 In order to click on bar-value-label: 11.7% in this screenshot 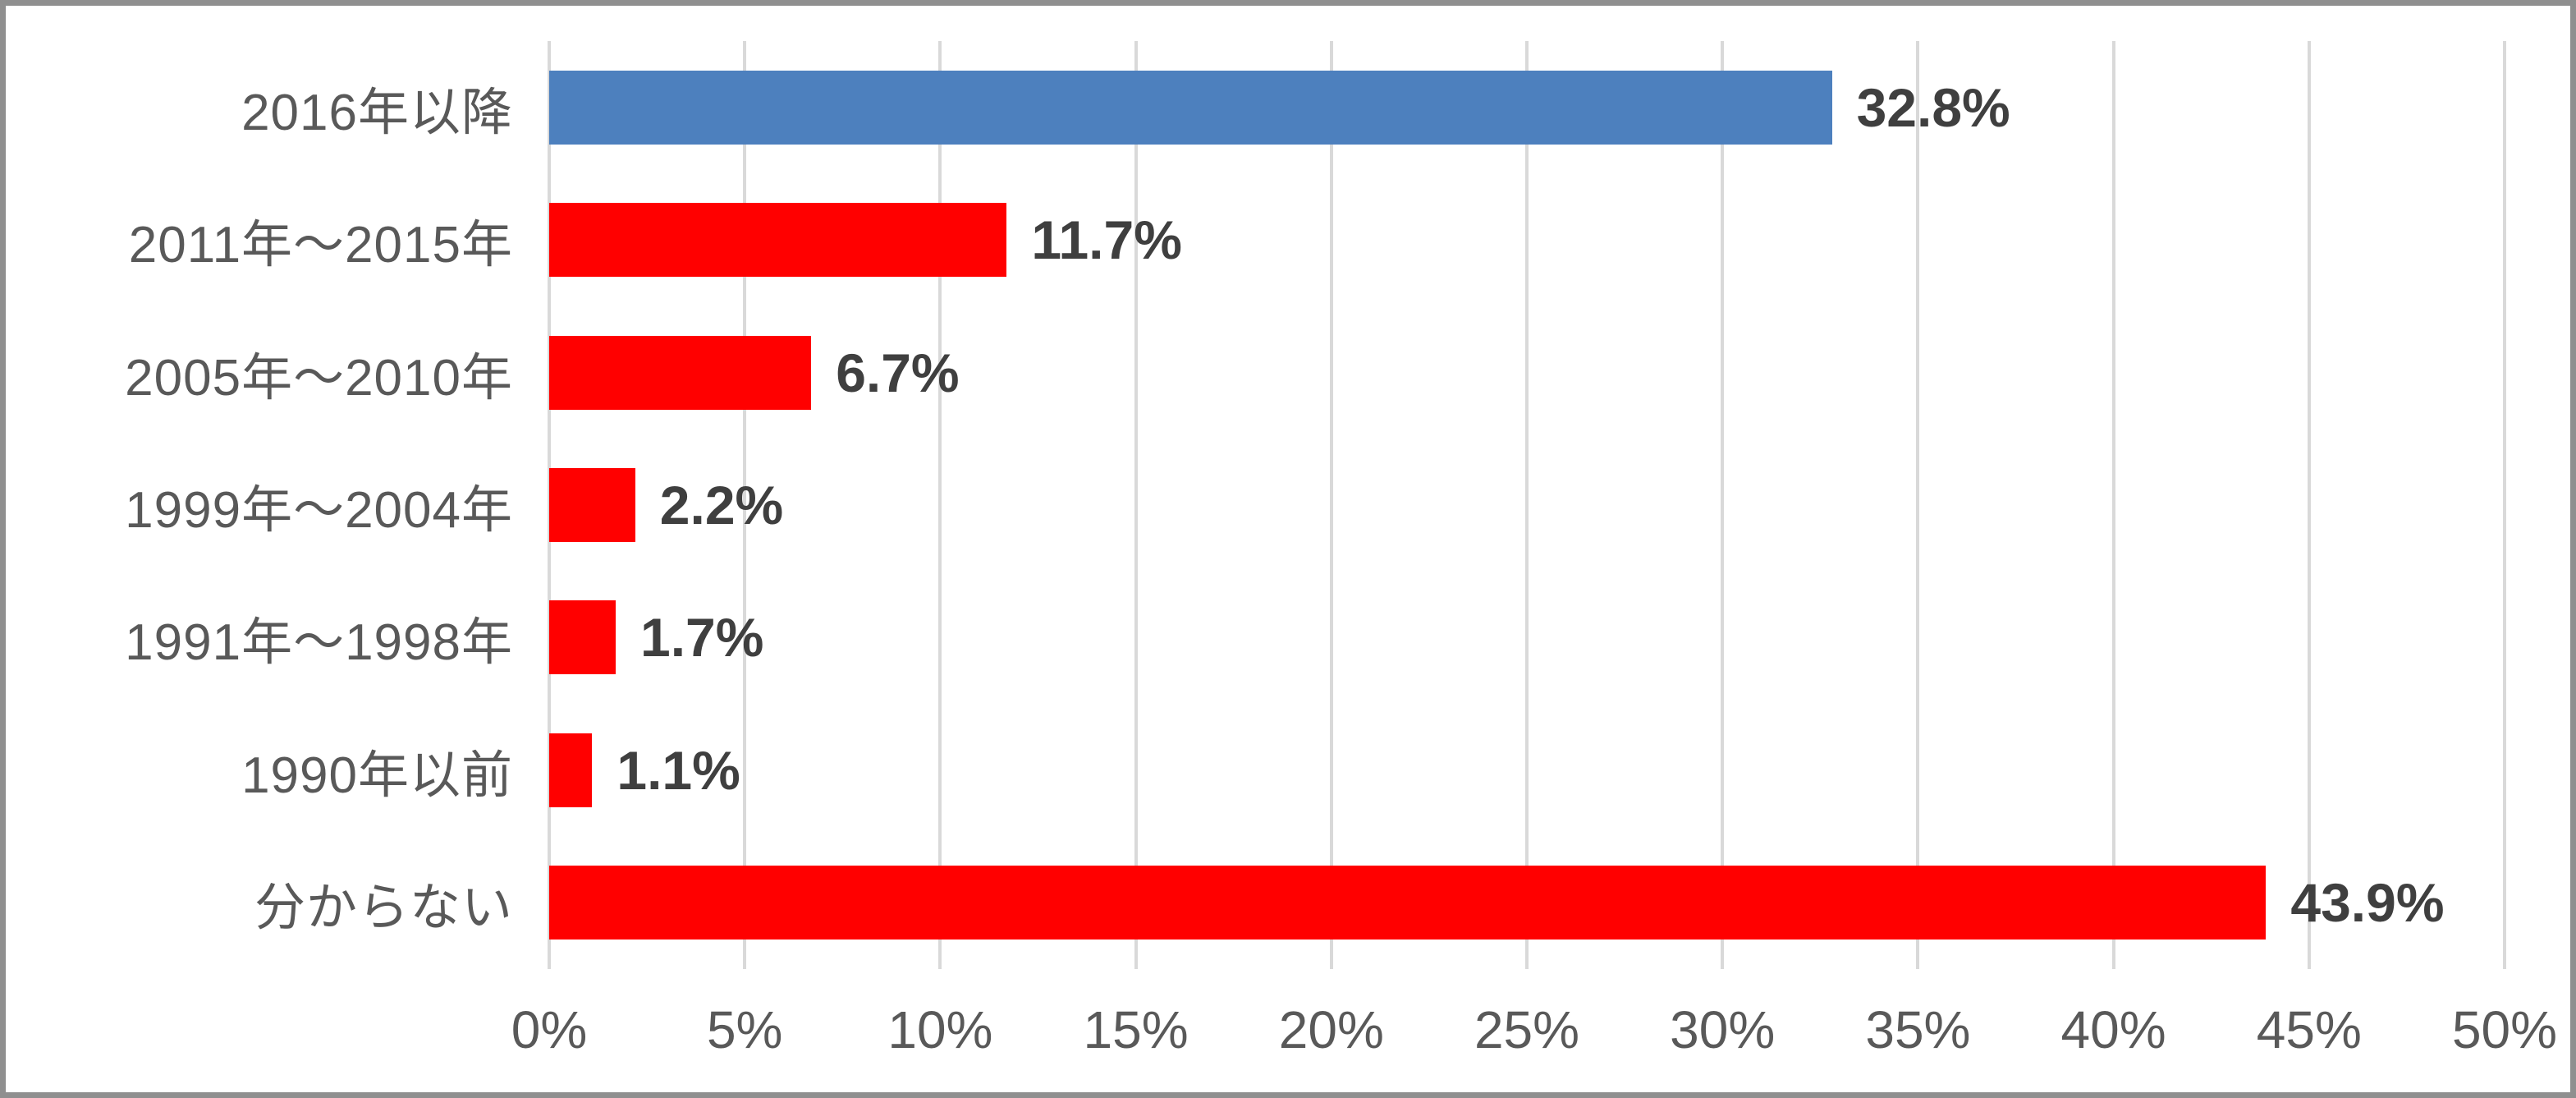, I will do `click(1106, 240)`.